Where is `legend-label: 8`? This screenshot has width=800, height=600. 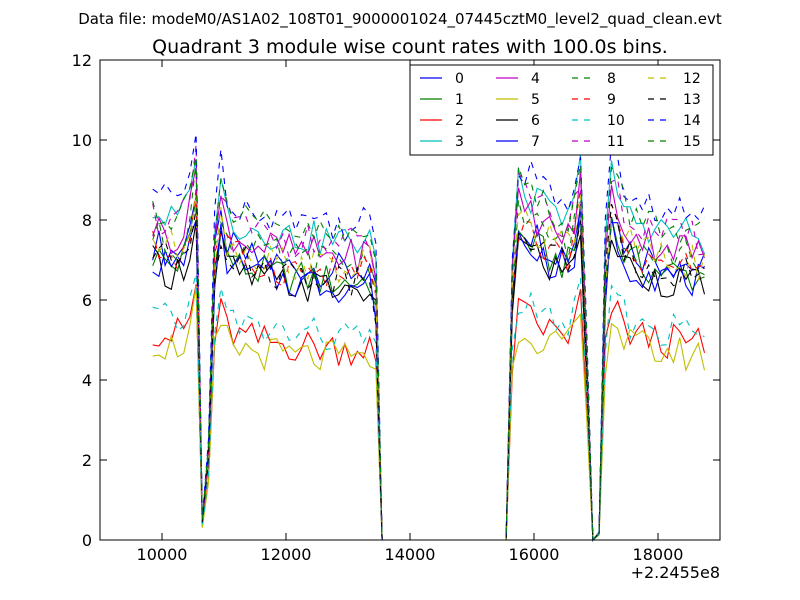
legend-label: 8 is located at coordinates (611, 79).